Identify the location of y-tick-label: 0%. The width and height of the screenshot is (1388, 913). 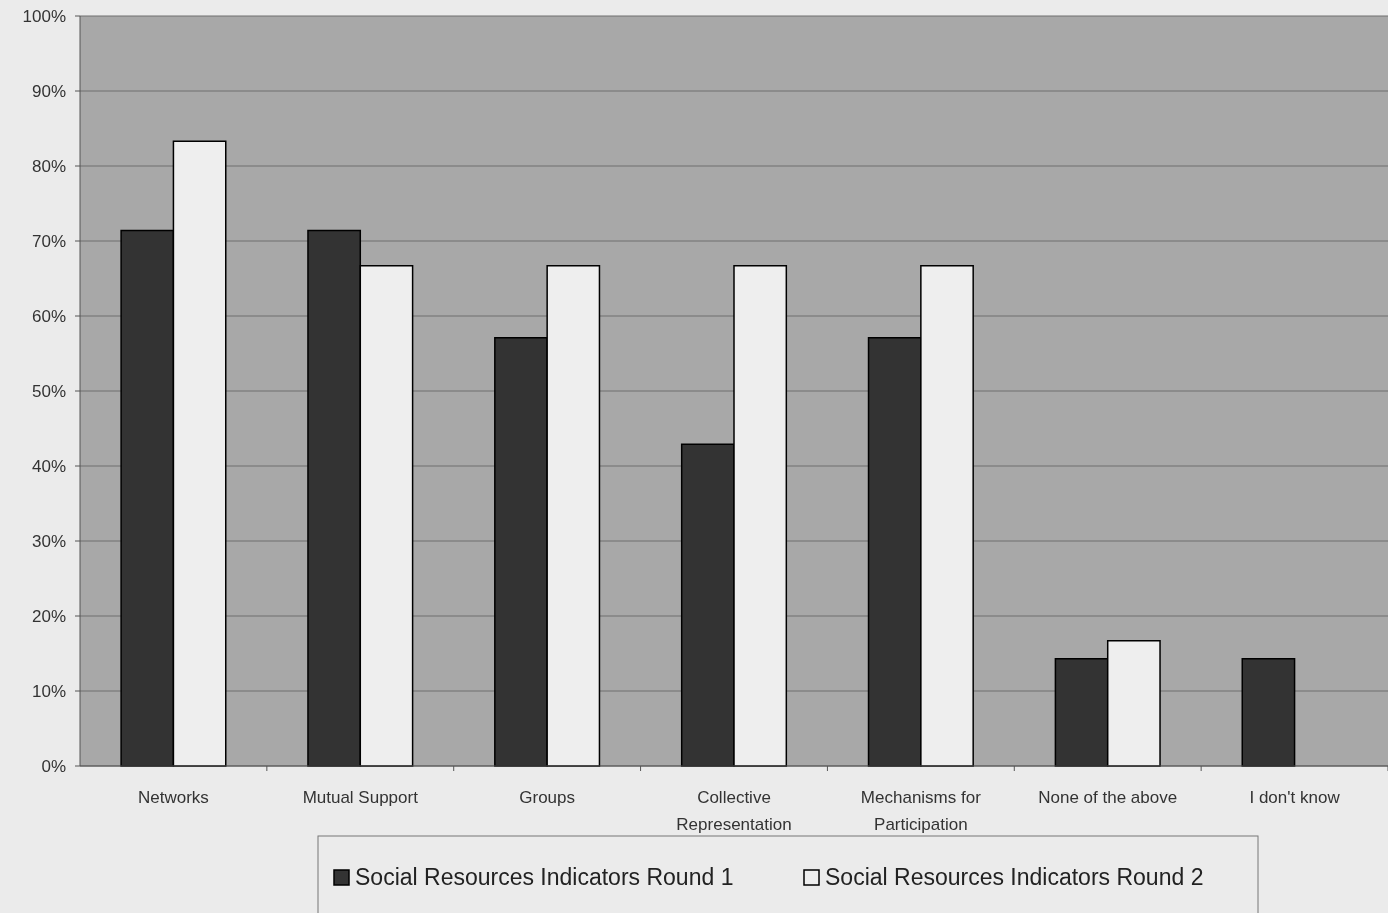
(53, 766).